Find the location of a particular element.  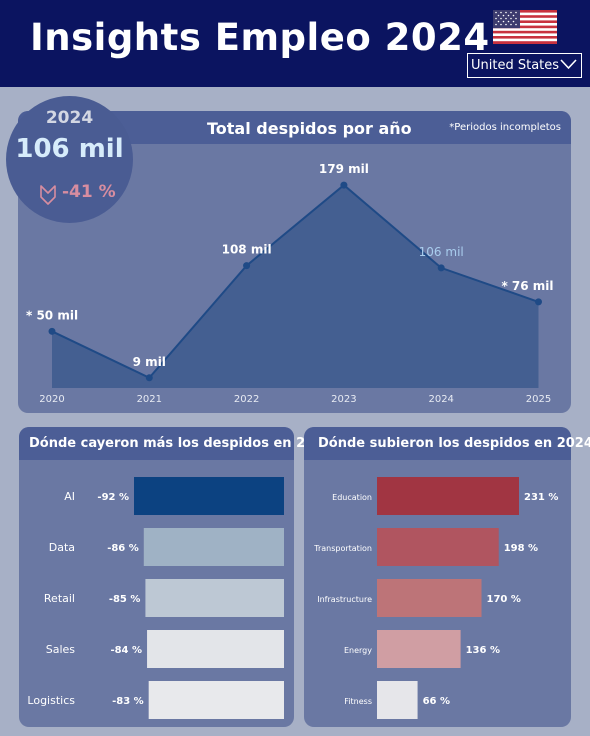

data-label: 179 mil is located at coordinates (344, 169).